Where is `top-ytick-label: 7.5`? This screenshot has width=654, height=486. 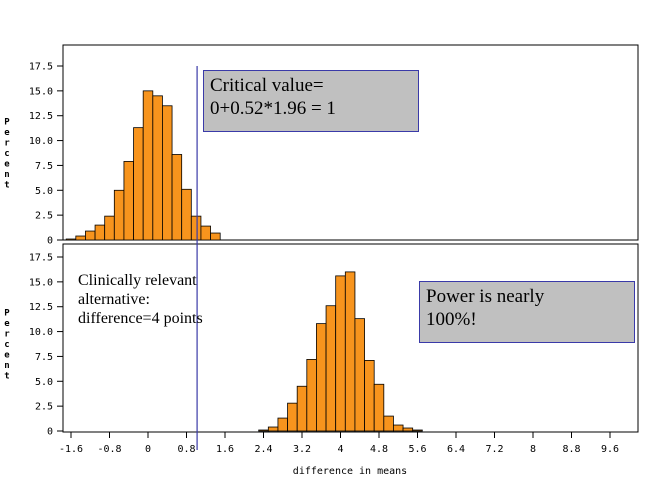
top-ytick-label: 7.5 is located at coordinates (44, 166).